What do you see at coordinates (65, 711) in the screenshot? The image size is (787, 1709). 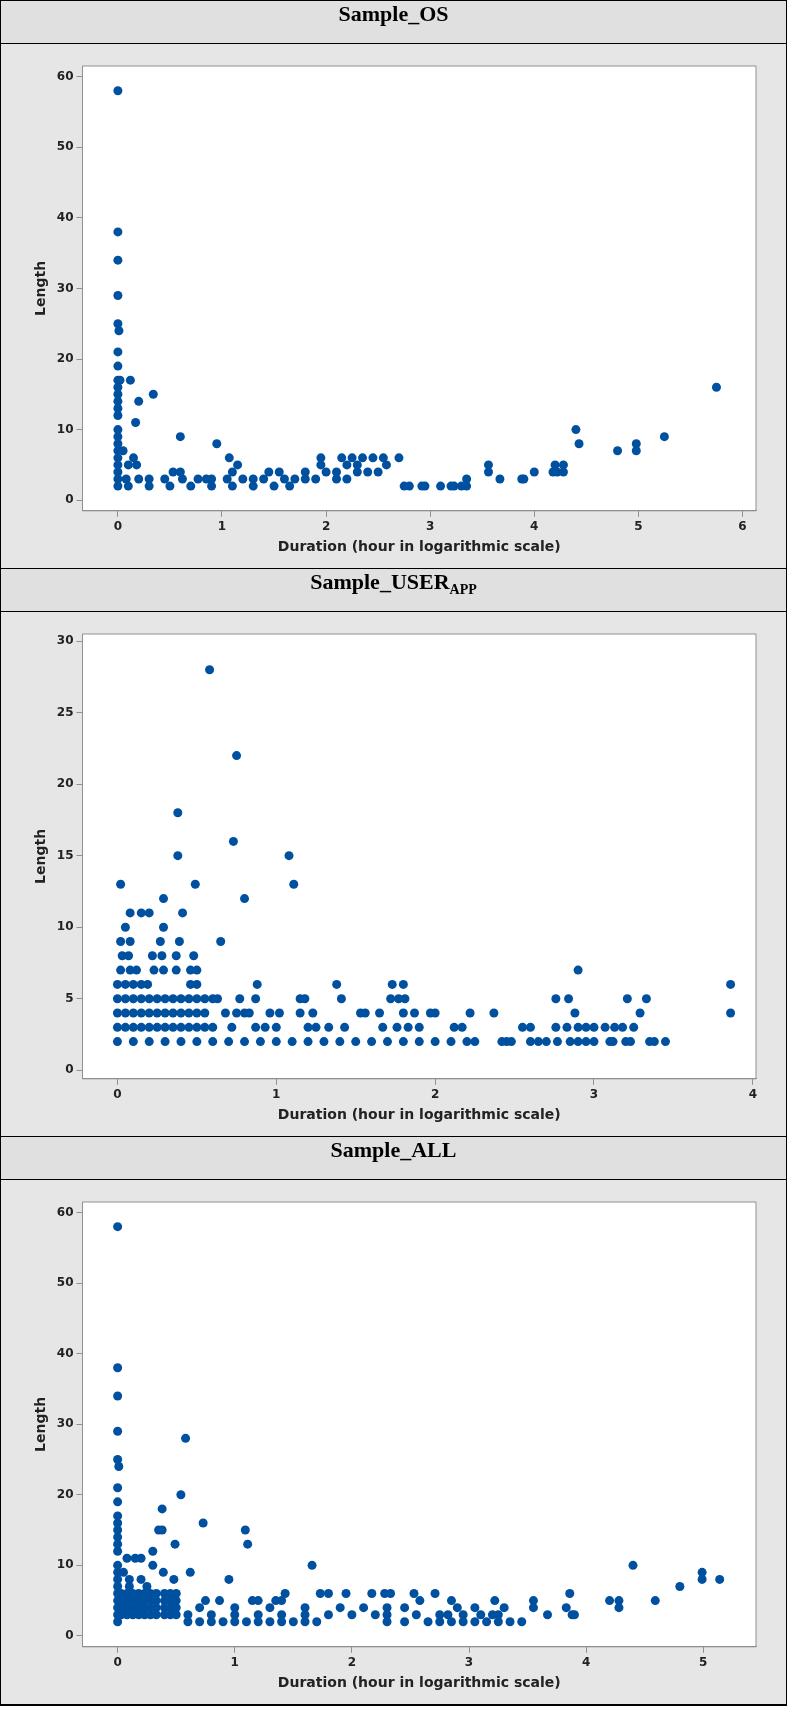 I see `y-tick-label: 25` at bounding box center [65, 711].